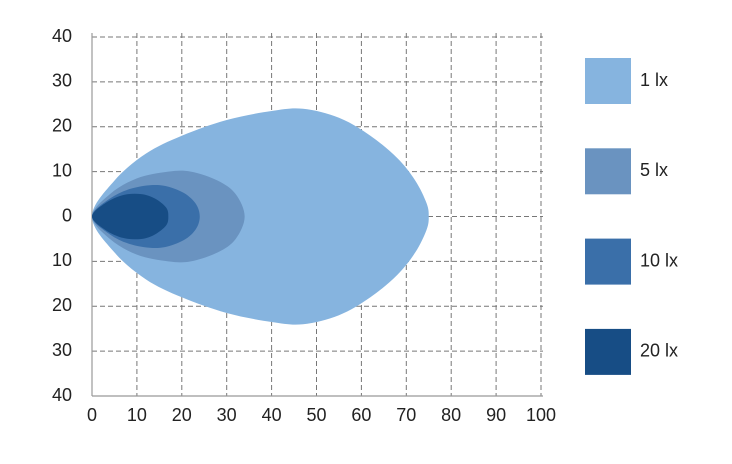  What do you see at coordinates (130, 216) in the screenshot?
I see `isolux-area` at bounding box center [130, 216].